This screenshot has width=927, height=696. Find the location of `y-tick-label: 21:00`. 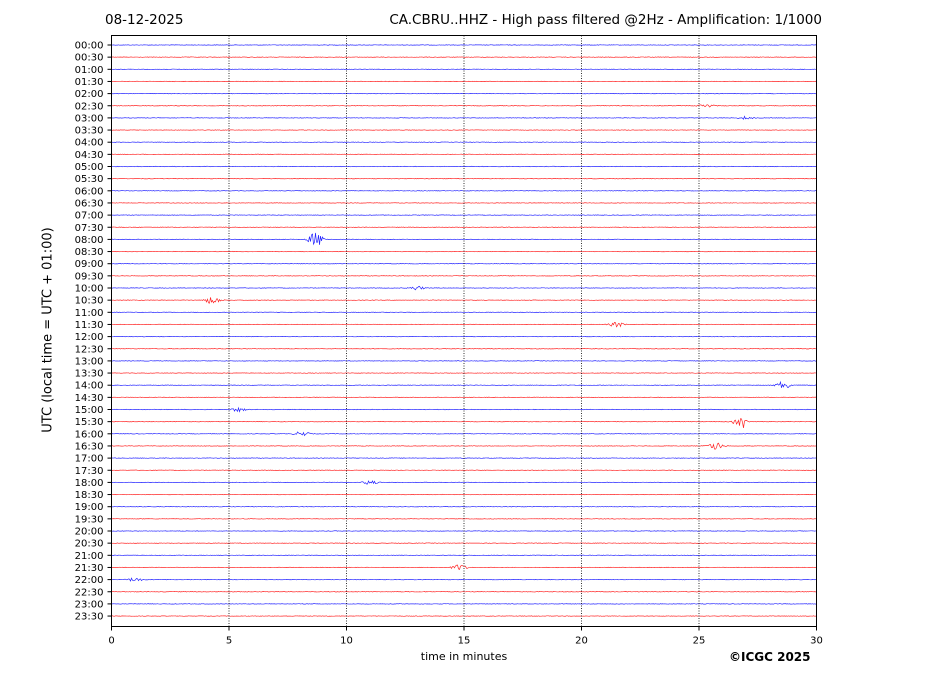

y-tick-label: 21:00 is located at coordinates (89, 556).